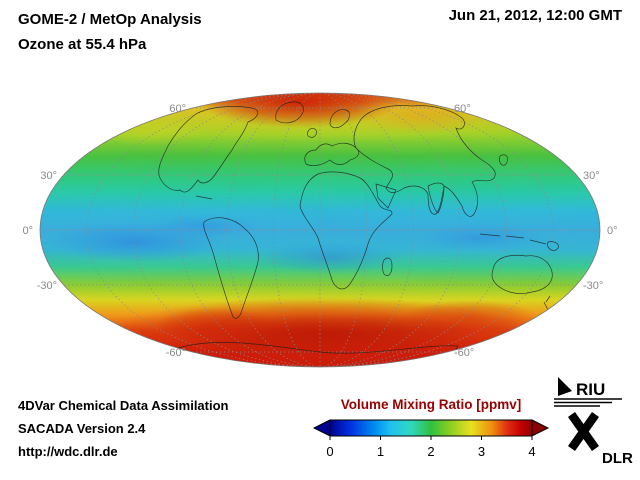 The height and width of the screenshot is (480, 640). I want to click on colorbar: Volume Mixing Ratio [ppmv] 0 1 2 3 4, so click(431, 428).